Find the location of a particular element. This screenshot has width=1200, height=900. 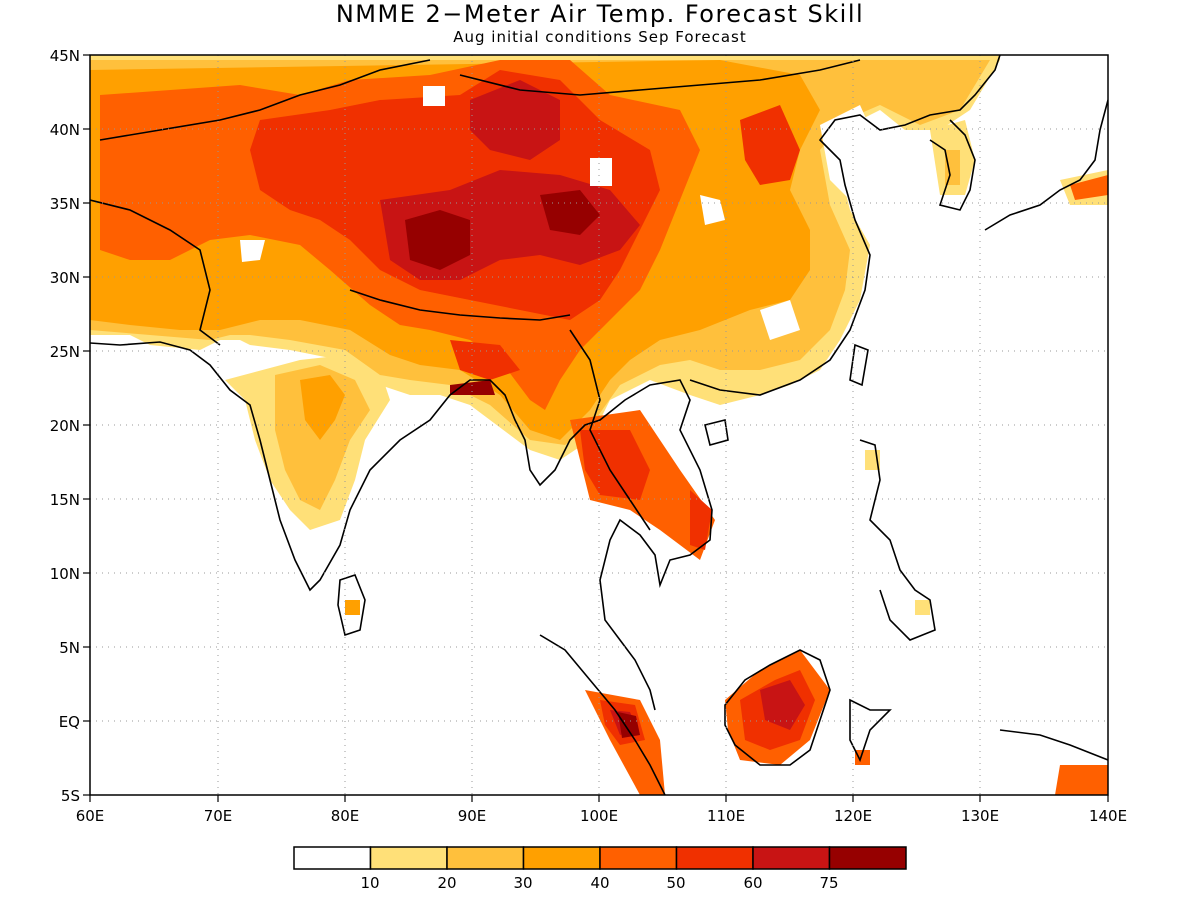

lat-tick-label: 40N is located at coordinates (65, 130).